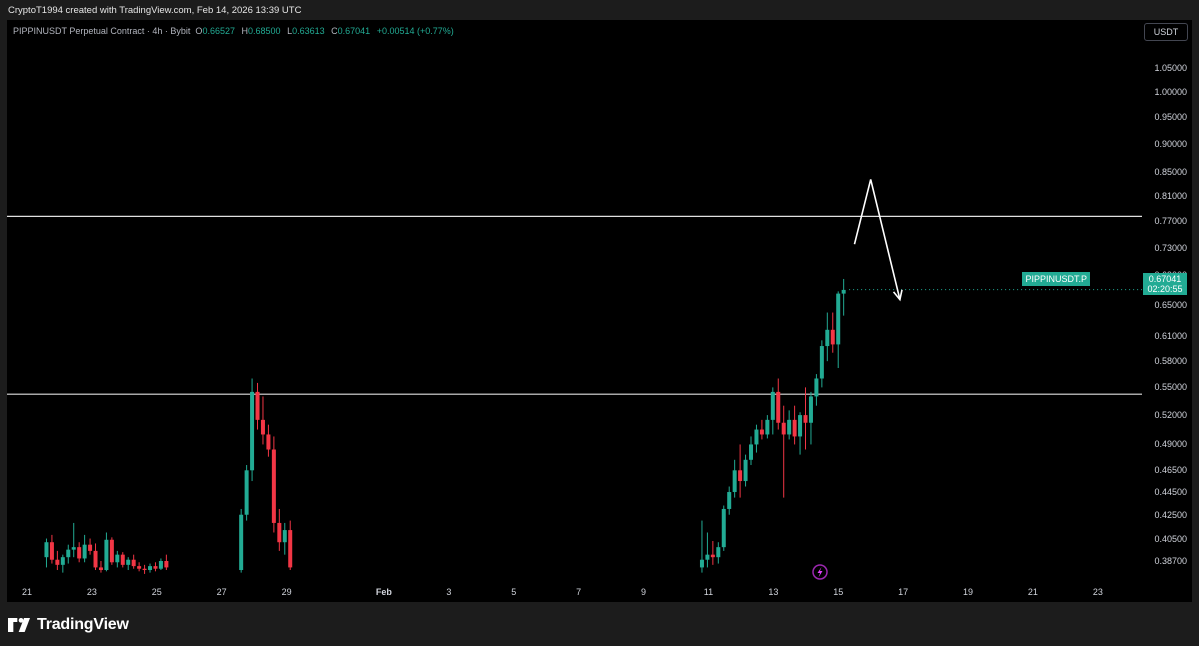  What do you see at coordinates (334, 31) in the screenshot?
I see `legend-close-label: C` at bounding box center [334, 31].